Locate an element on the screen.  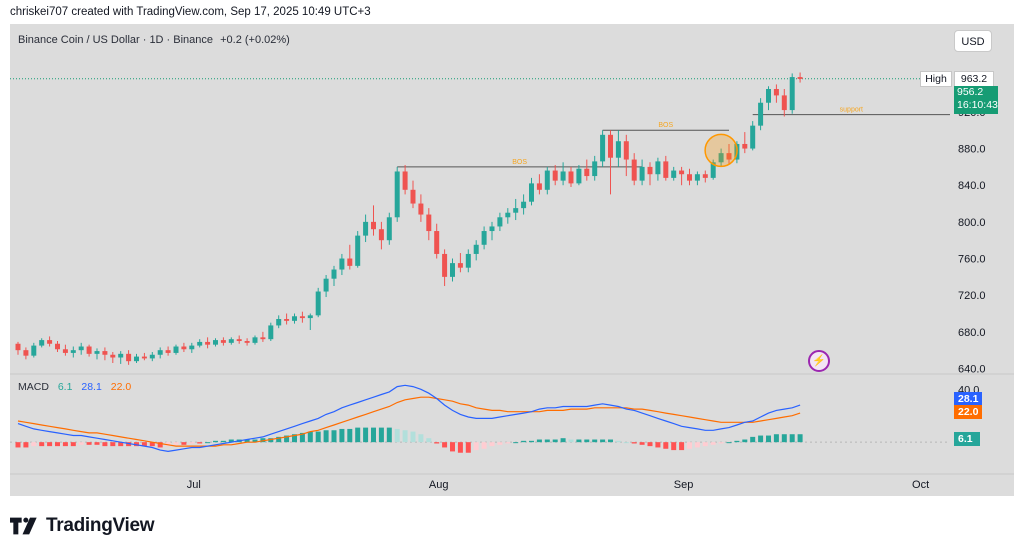
hist-price-tag: 6.1 is located at coordinates (967, 439).